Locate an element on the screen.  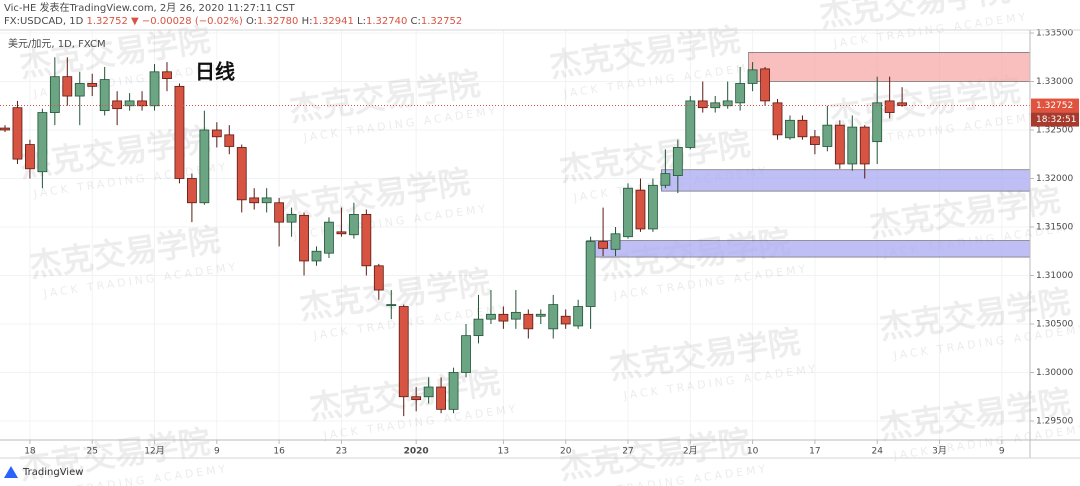
y-tick-label: 1.32000 is located at coordinates (1054, 179).